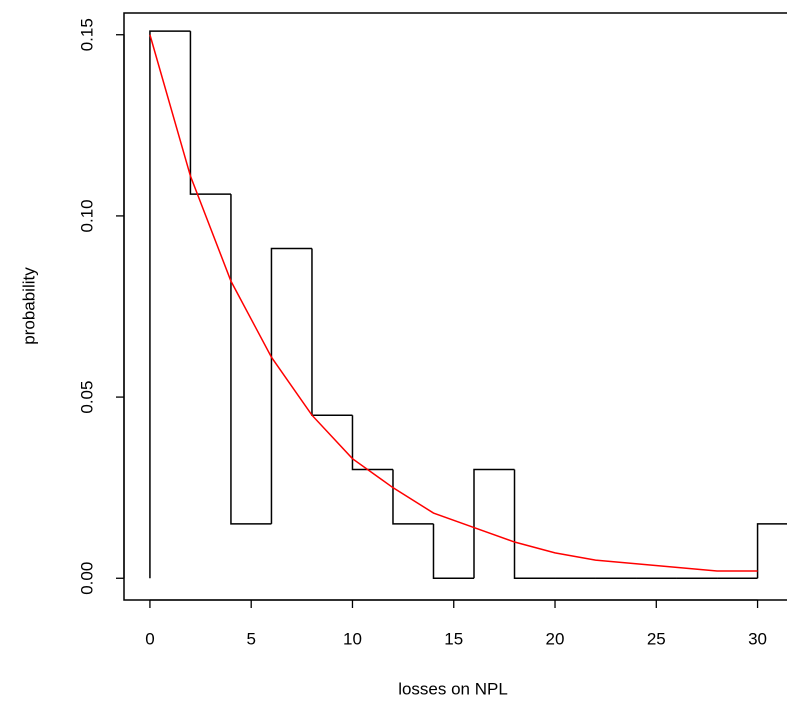 The width and height of the screenshot is (787, 709). I want to click on x-tick-label: 0, so click(149, 638).